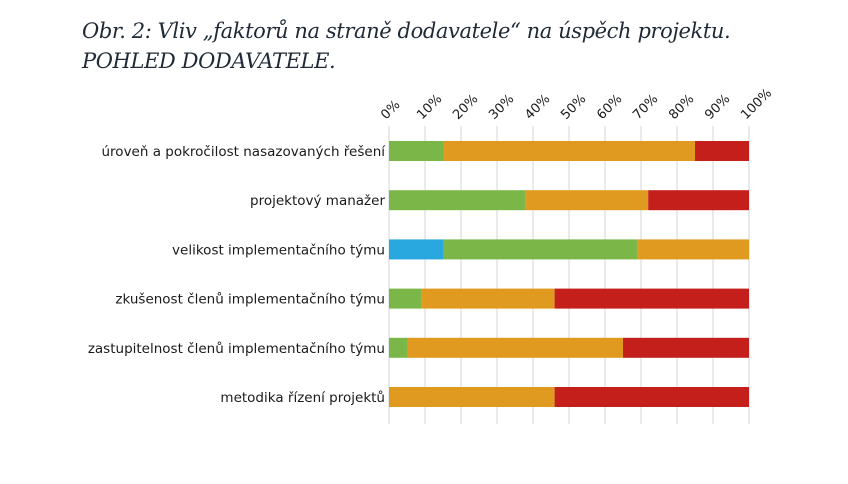  Describe the element at coordinates (465, 107) in the screenshot. I see `x-tick-label: 20%` at that location.